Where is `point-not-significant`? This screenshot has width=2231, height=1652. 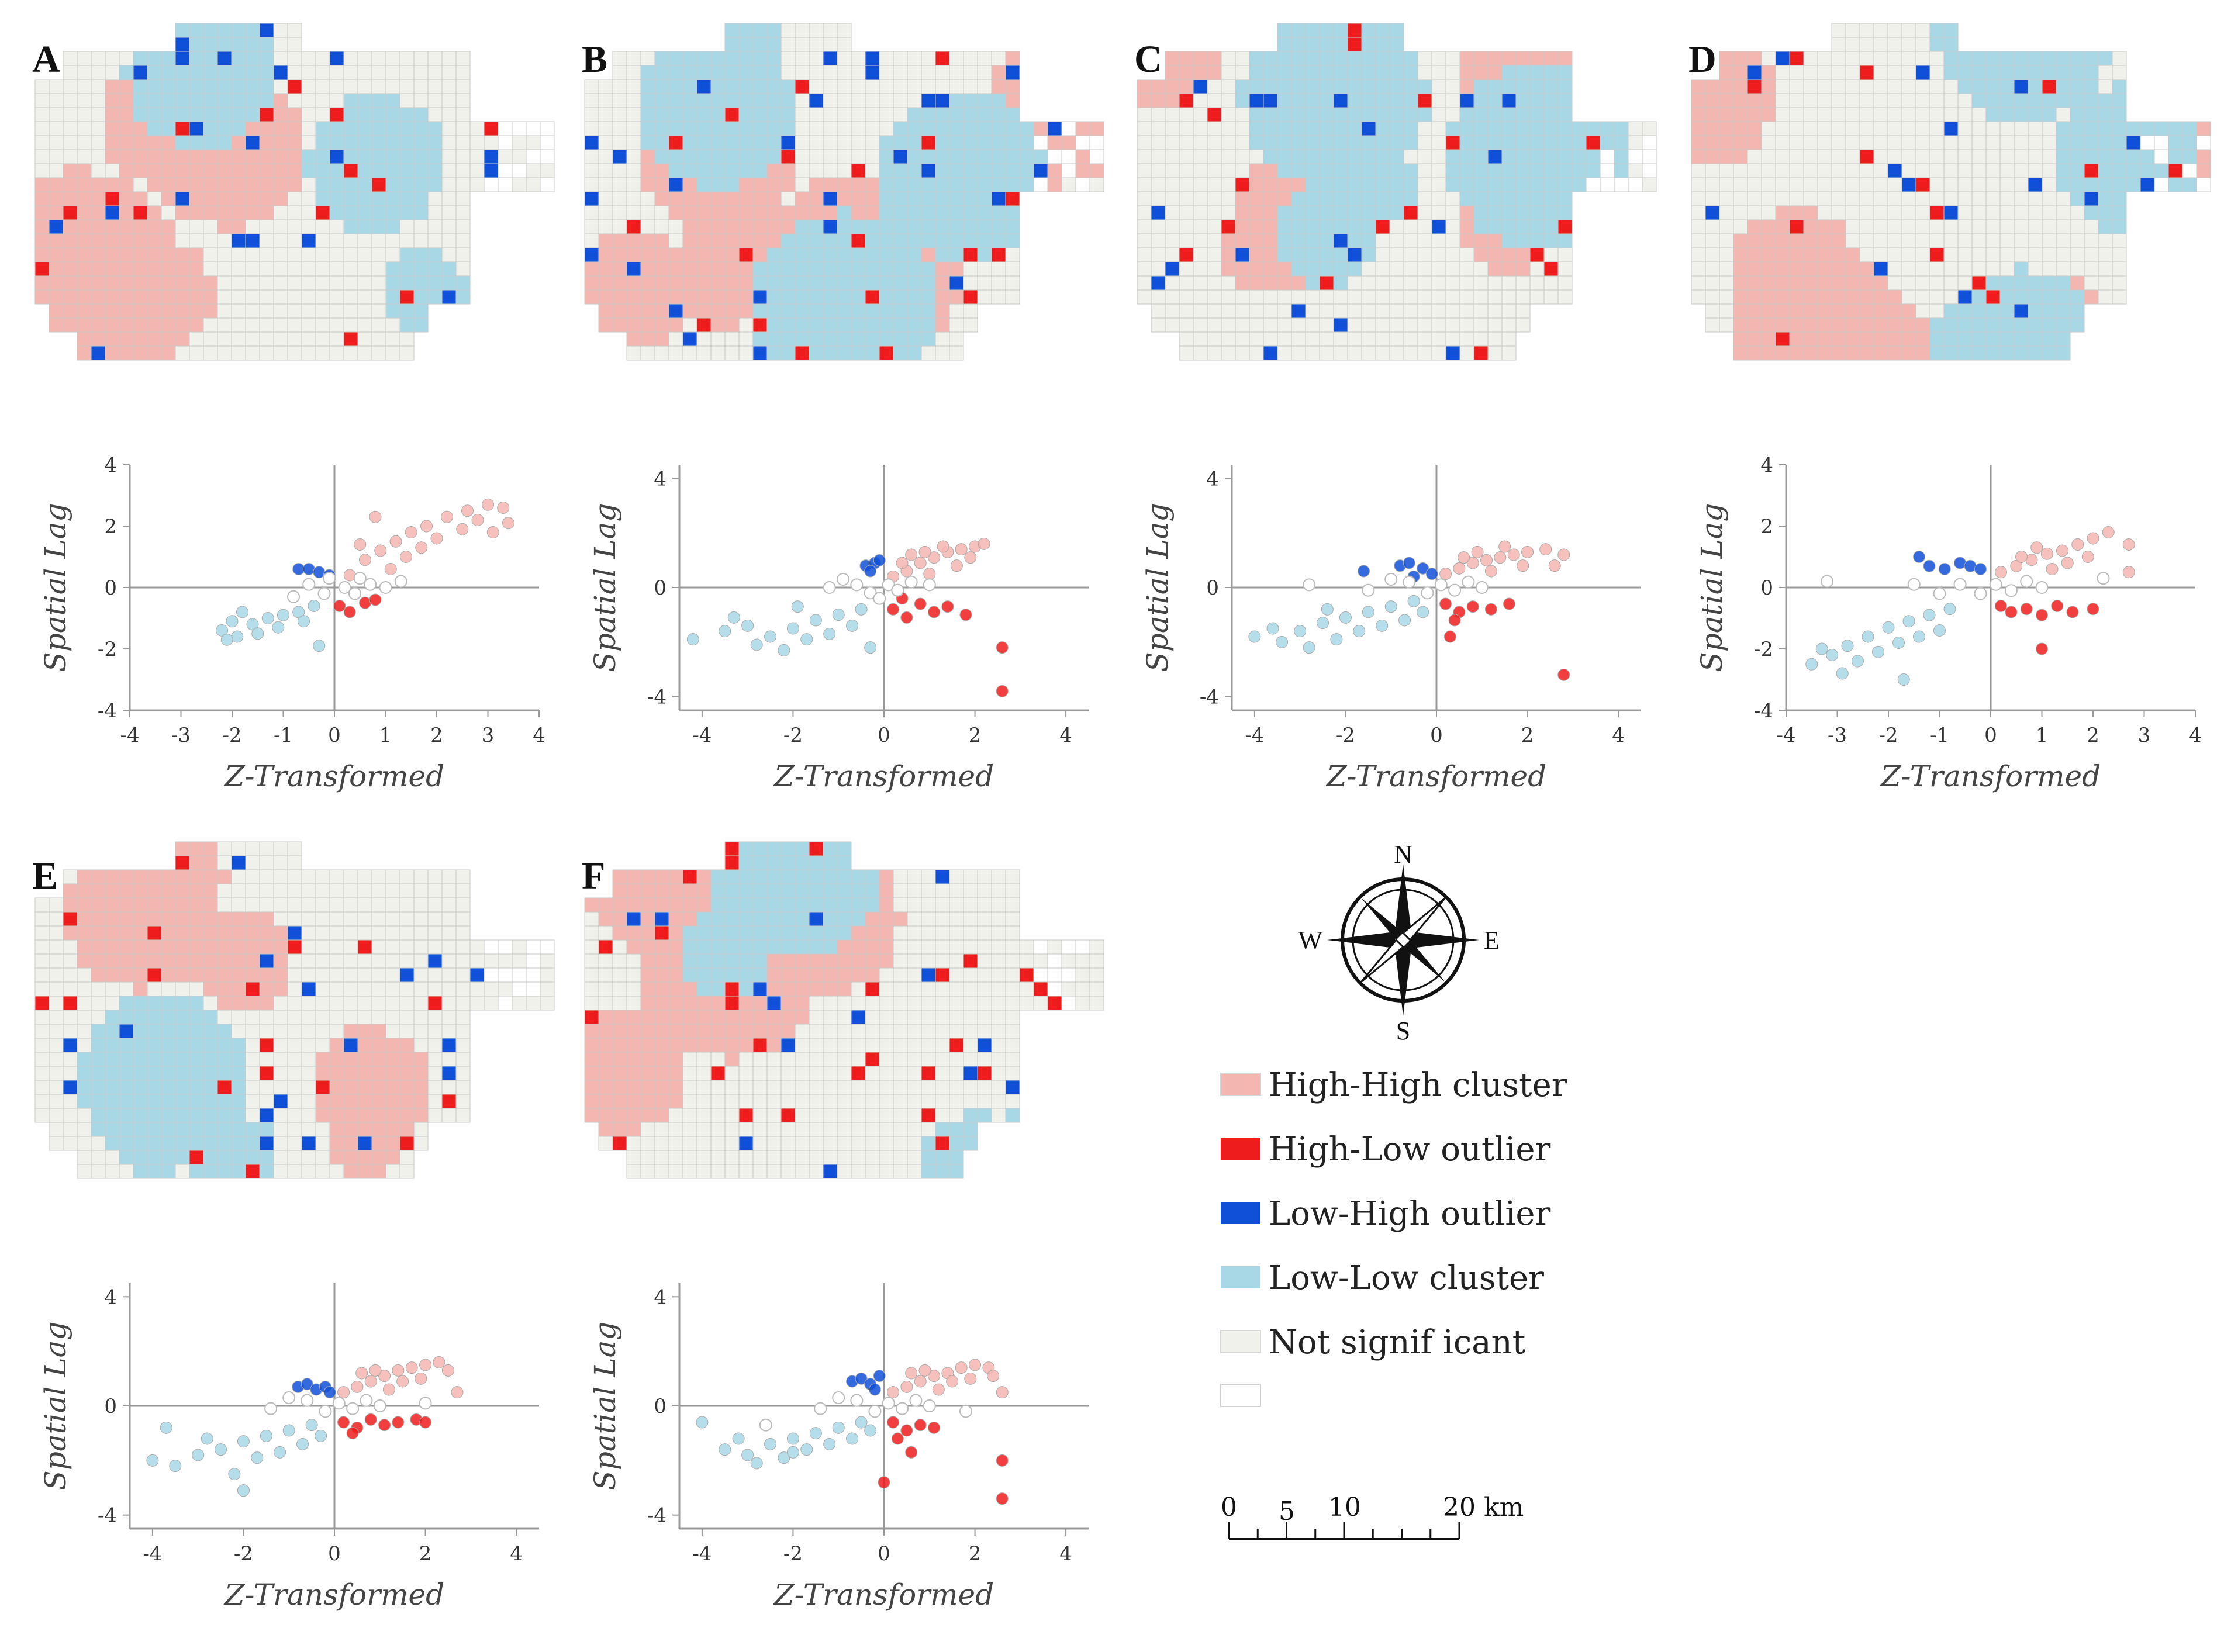
point-not-significant is located at coordinates (965, 1411).